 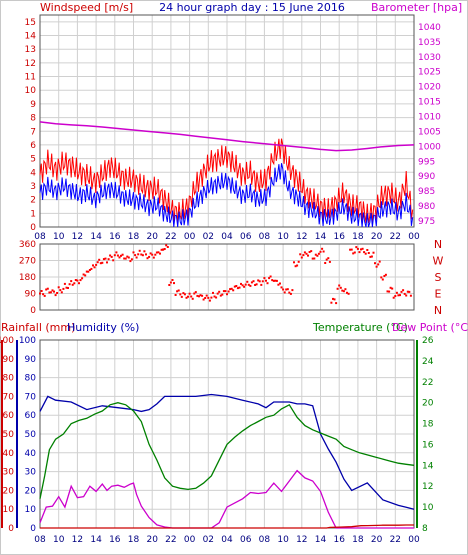 I want to click on chart-title: 24 hour graph day : 15 June 2016, so click(x=252, y=7).